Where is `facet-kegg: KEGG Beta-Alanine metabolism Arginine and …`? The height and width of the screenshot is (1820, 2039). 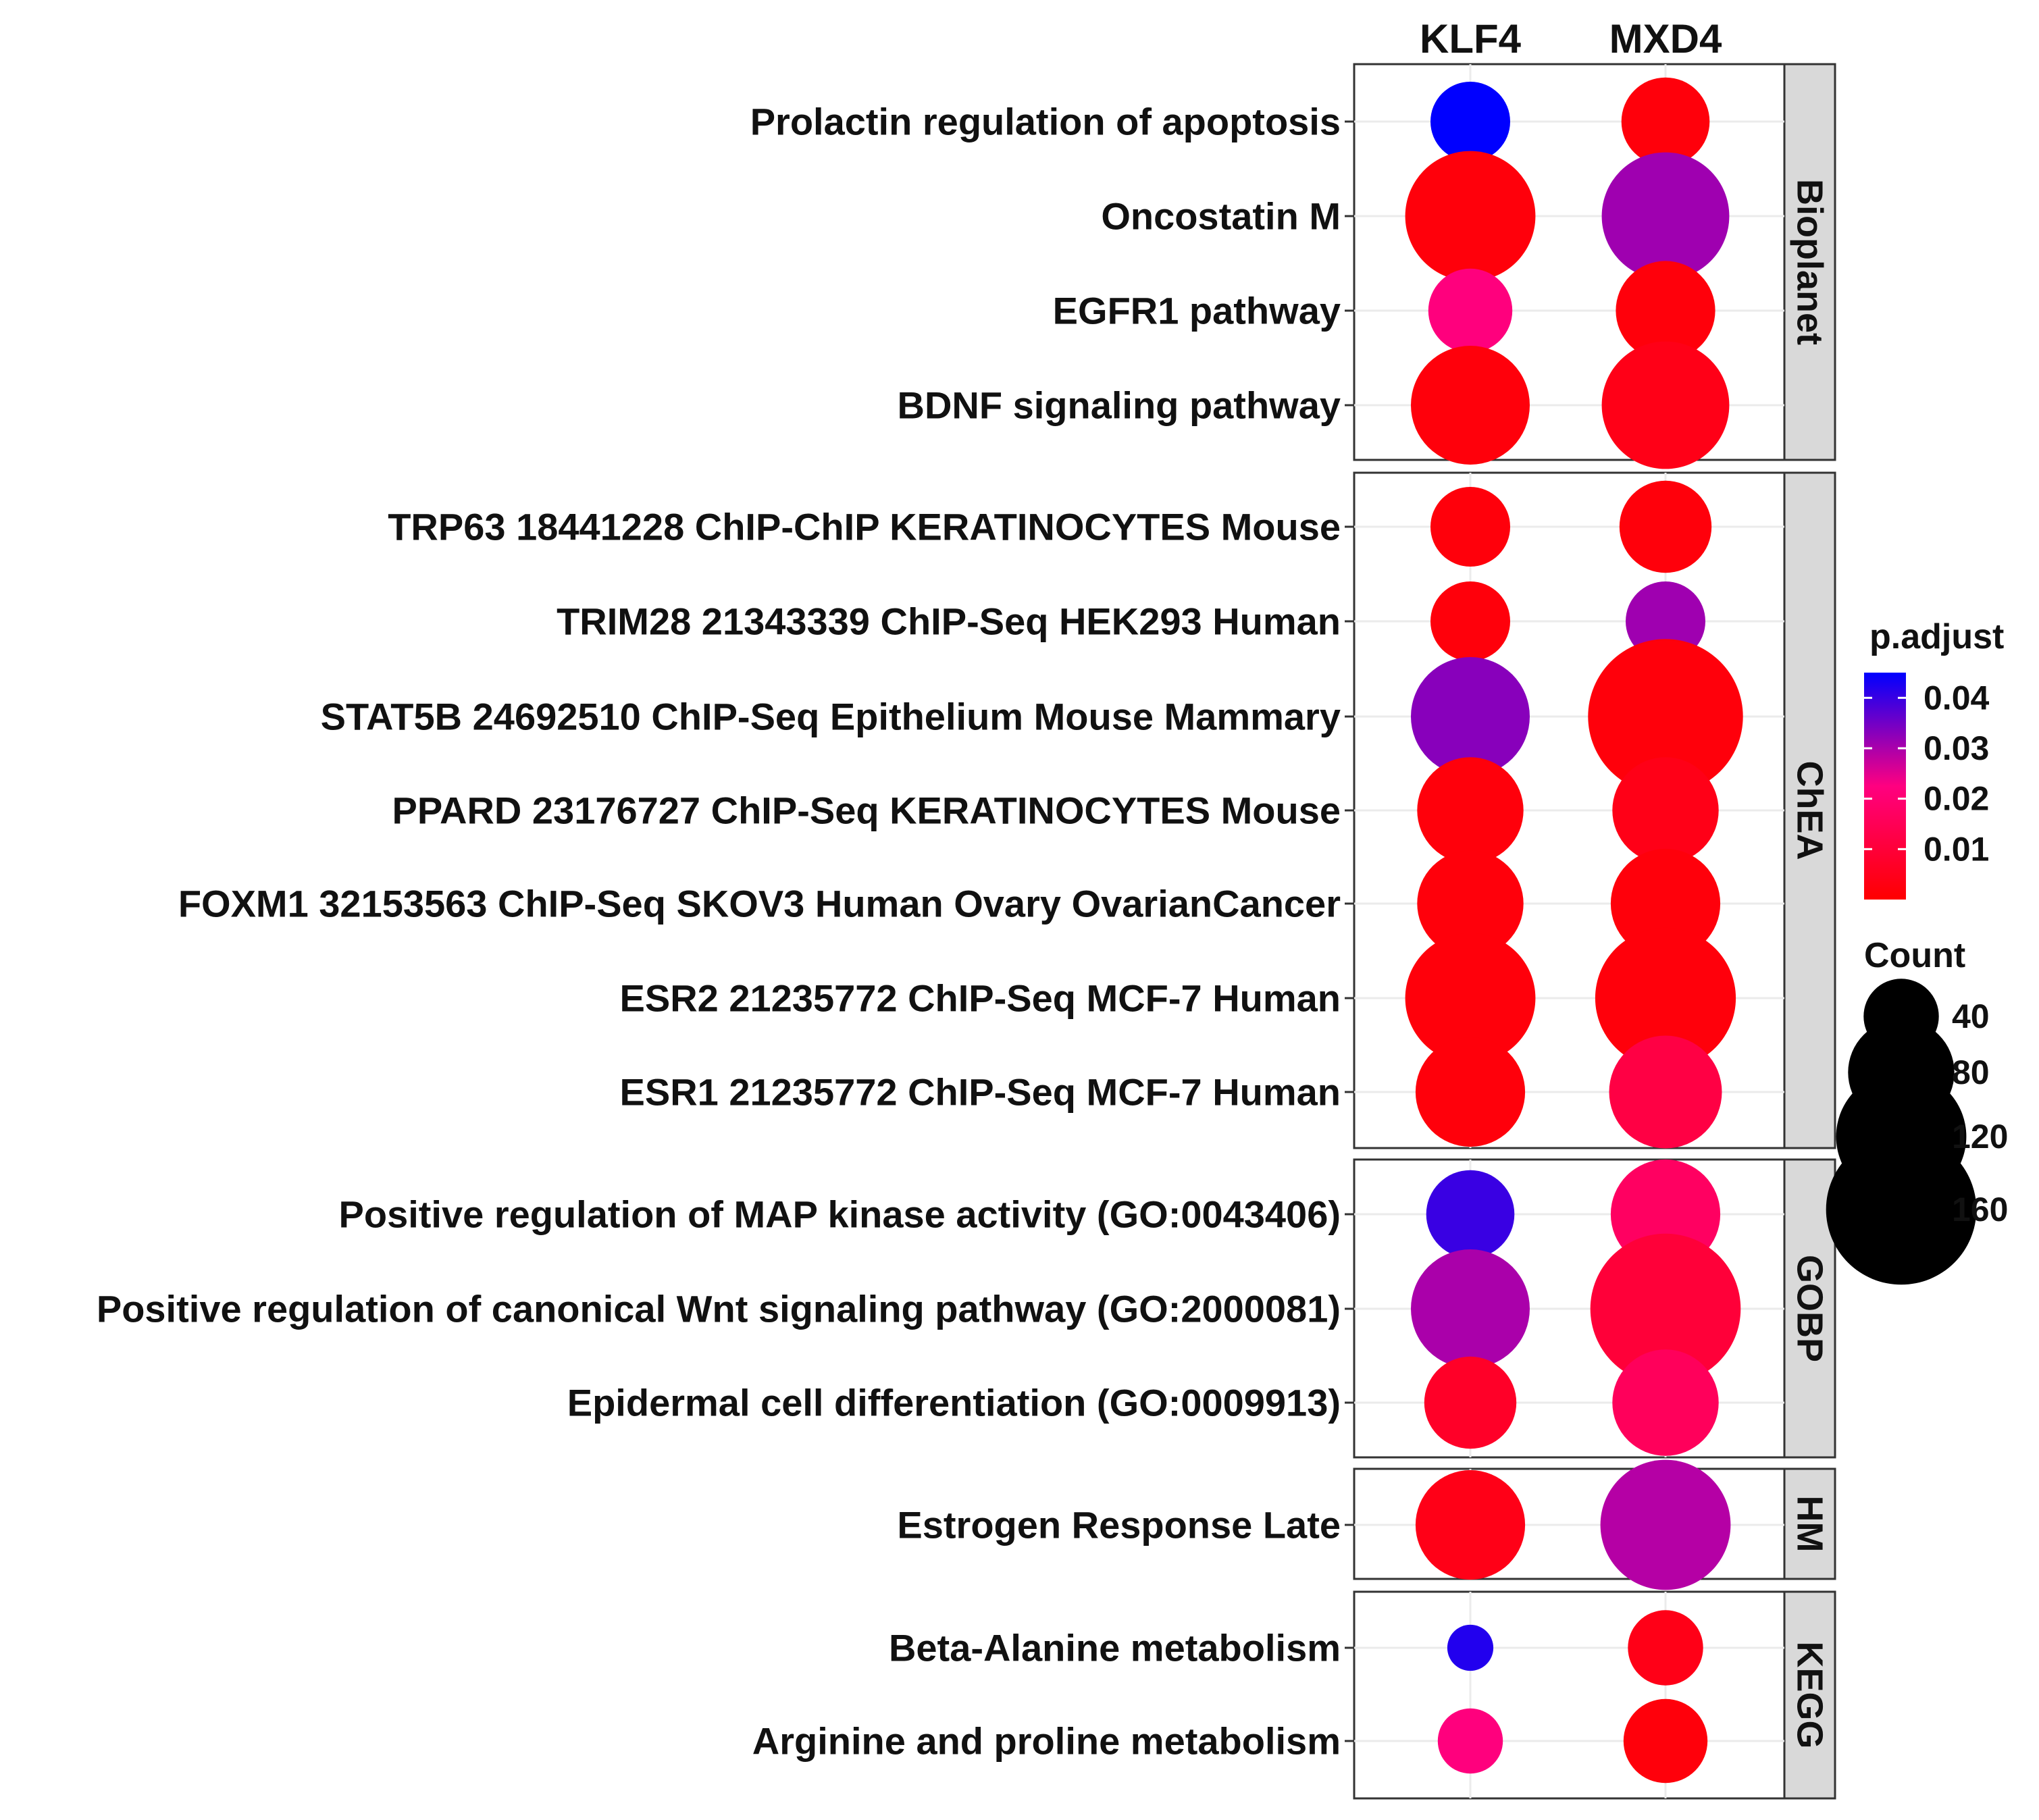 facet-kegg: KEGG Beta-Alanine metabolism Arginine and … is located at coordinates (1294, 1695).